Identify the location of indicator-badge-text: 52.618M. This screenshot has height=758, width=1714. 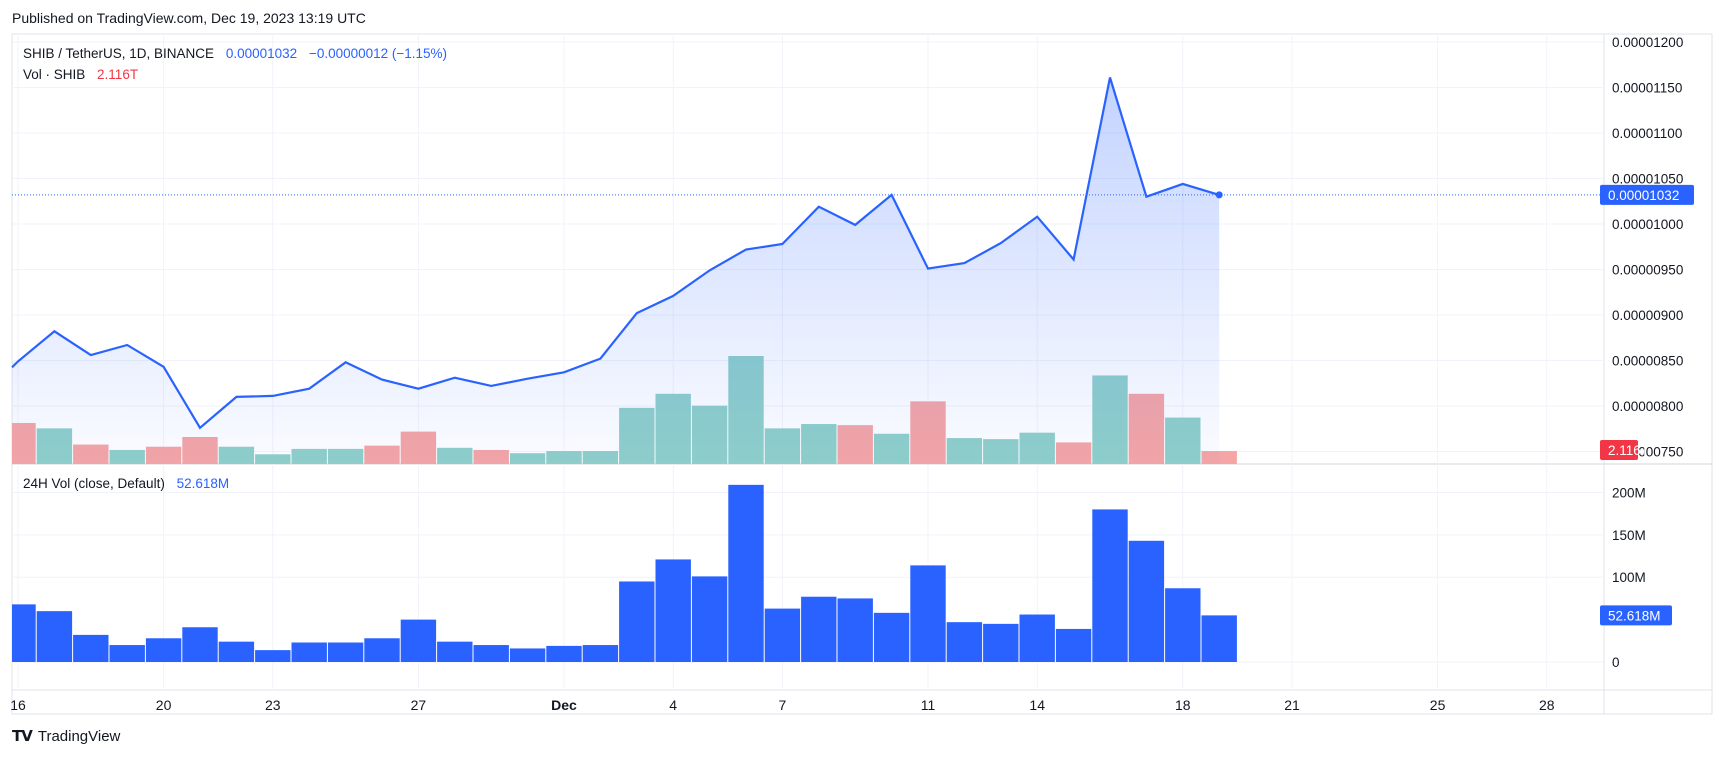
(1634, 615).